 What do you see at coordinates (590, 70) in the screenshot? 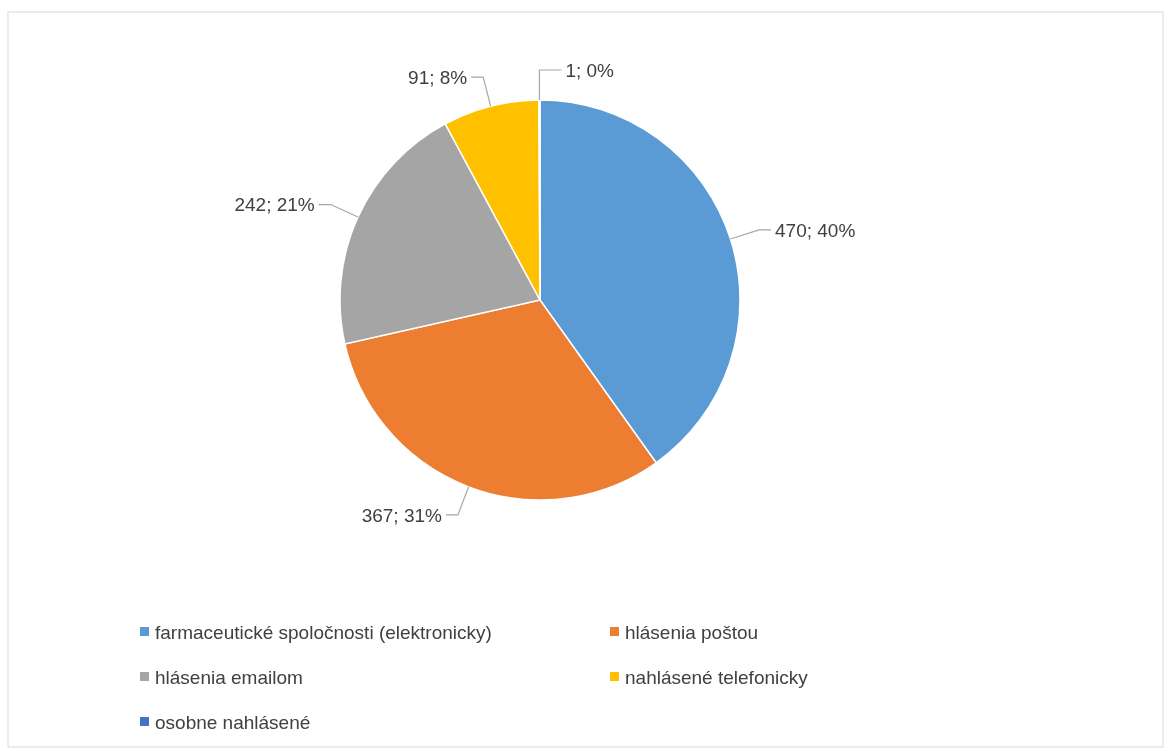
I see `data-label: 1; 0%` at bounding box center [590, 70].